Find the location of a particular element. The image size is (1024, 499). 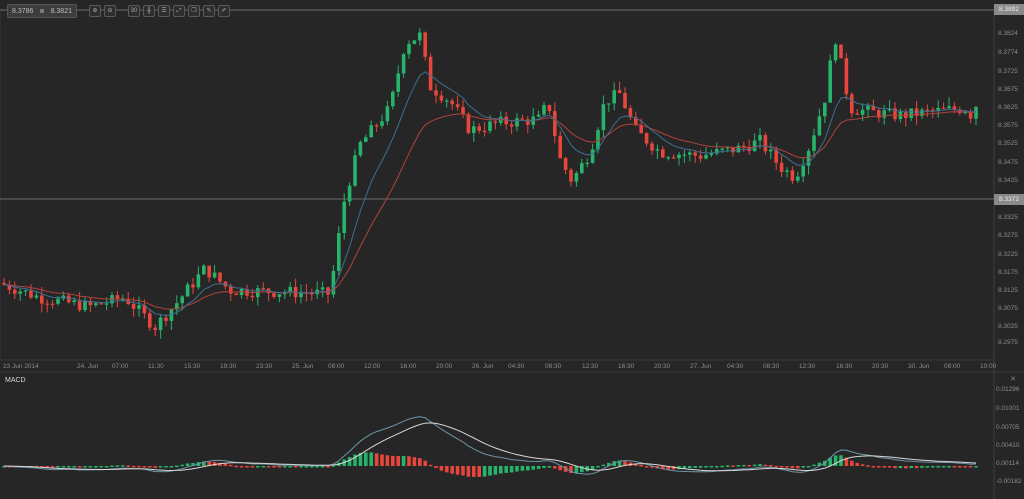

close-macd-icon: ✕ is located at coordinates (1013, 379).